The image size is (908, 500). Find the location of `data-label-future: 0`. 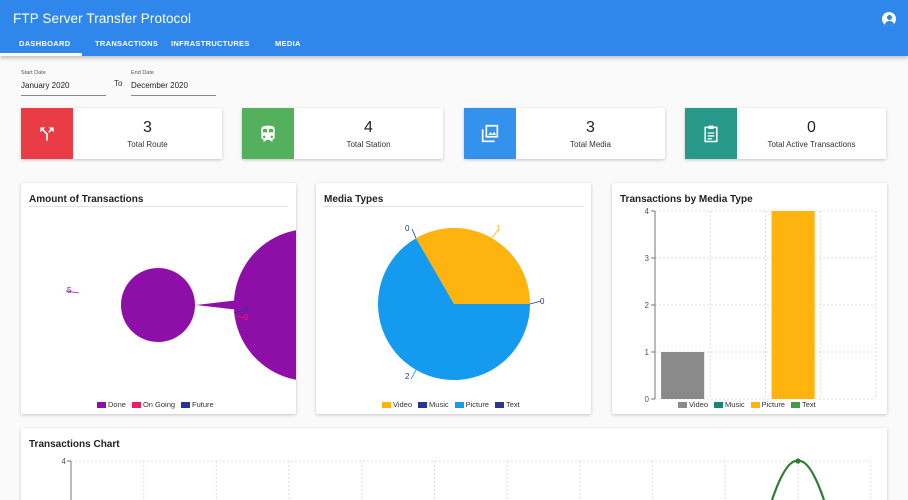

data-label-future: 0 is located at coordinates (246, 309).